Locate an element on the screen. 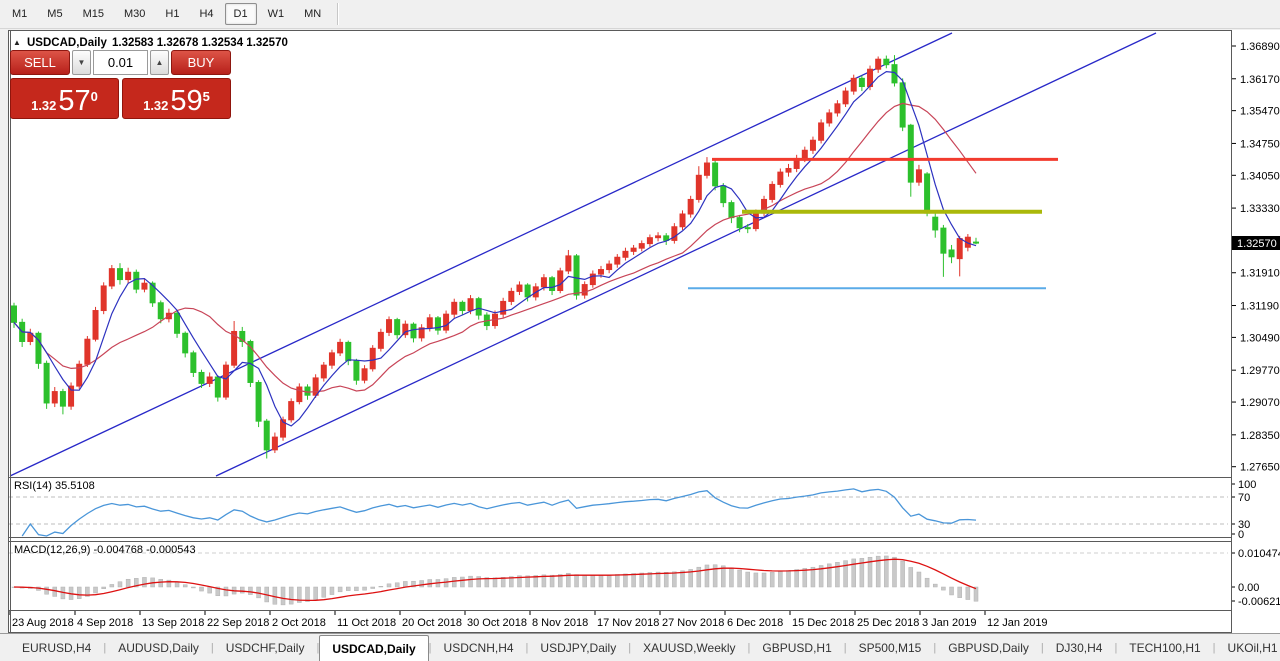 The width and height of the screenshot is (1280, 661). date-tick-label: 27 Nov 2018 is located at coordinates (693, 623).